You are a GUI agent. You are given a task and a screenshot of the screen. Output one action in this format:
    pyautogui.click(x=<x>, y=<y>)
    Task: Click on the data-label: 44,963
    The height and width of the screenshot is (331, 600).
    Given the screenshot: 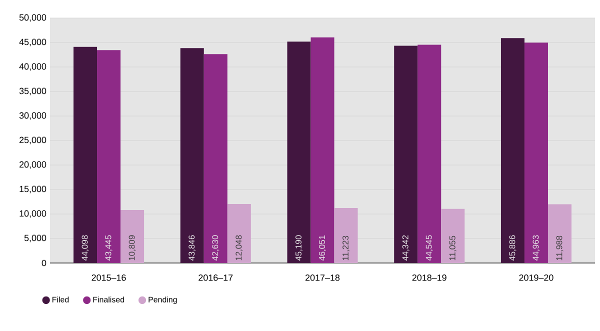 What is the action you would take?
    pyautogui.click(x=536, y=248)
    